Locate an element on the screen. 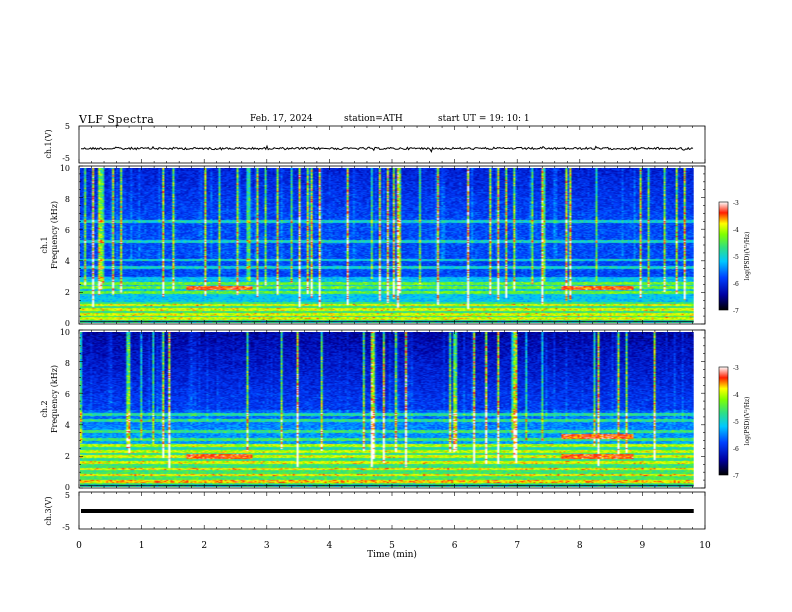 This screenshot has width=792, height=612. ch1-ytick-2: 2 is located at coordinates (67, 292).